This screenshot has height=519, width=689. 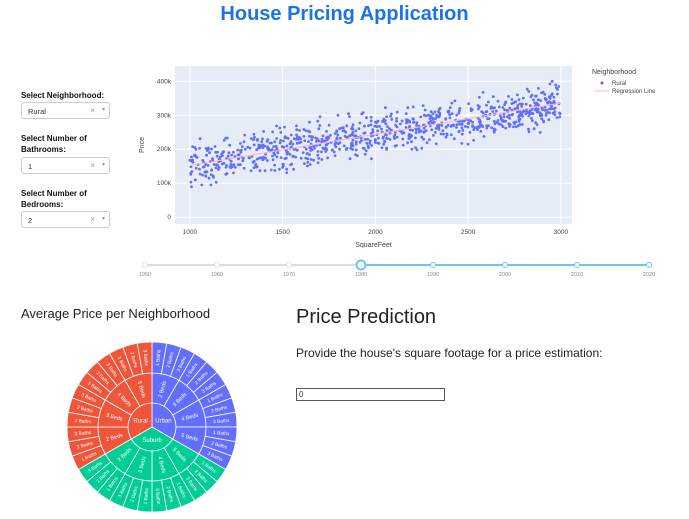 What do you see at coordinates (400, 268) in the screenshot?
I see `year-slider: 1950 1960 1970 1980 1990 2000 2010 2020` at bounding box center [400, 268].